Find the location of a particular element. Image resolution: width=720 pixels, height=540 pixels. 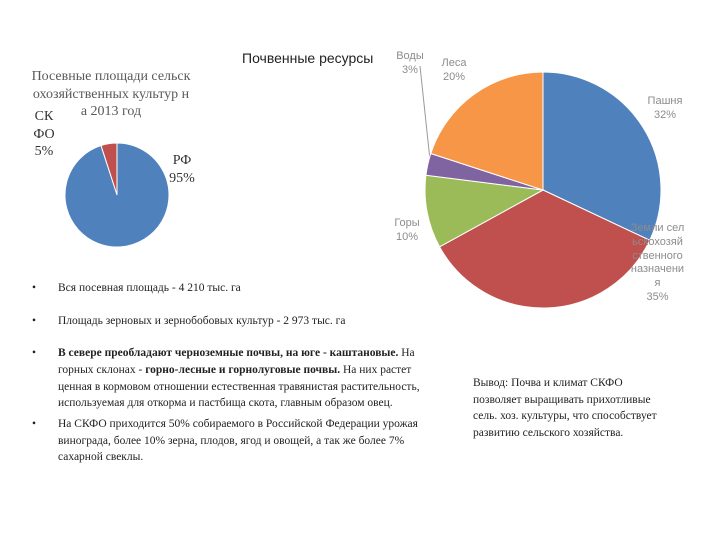

category-label: Пашня is located at coordinates (665, 101).